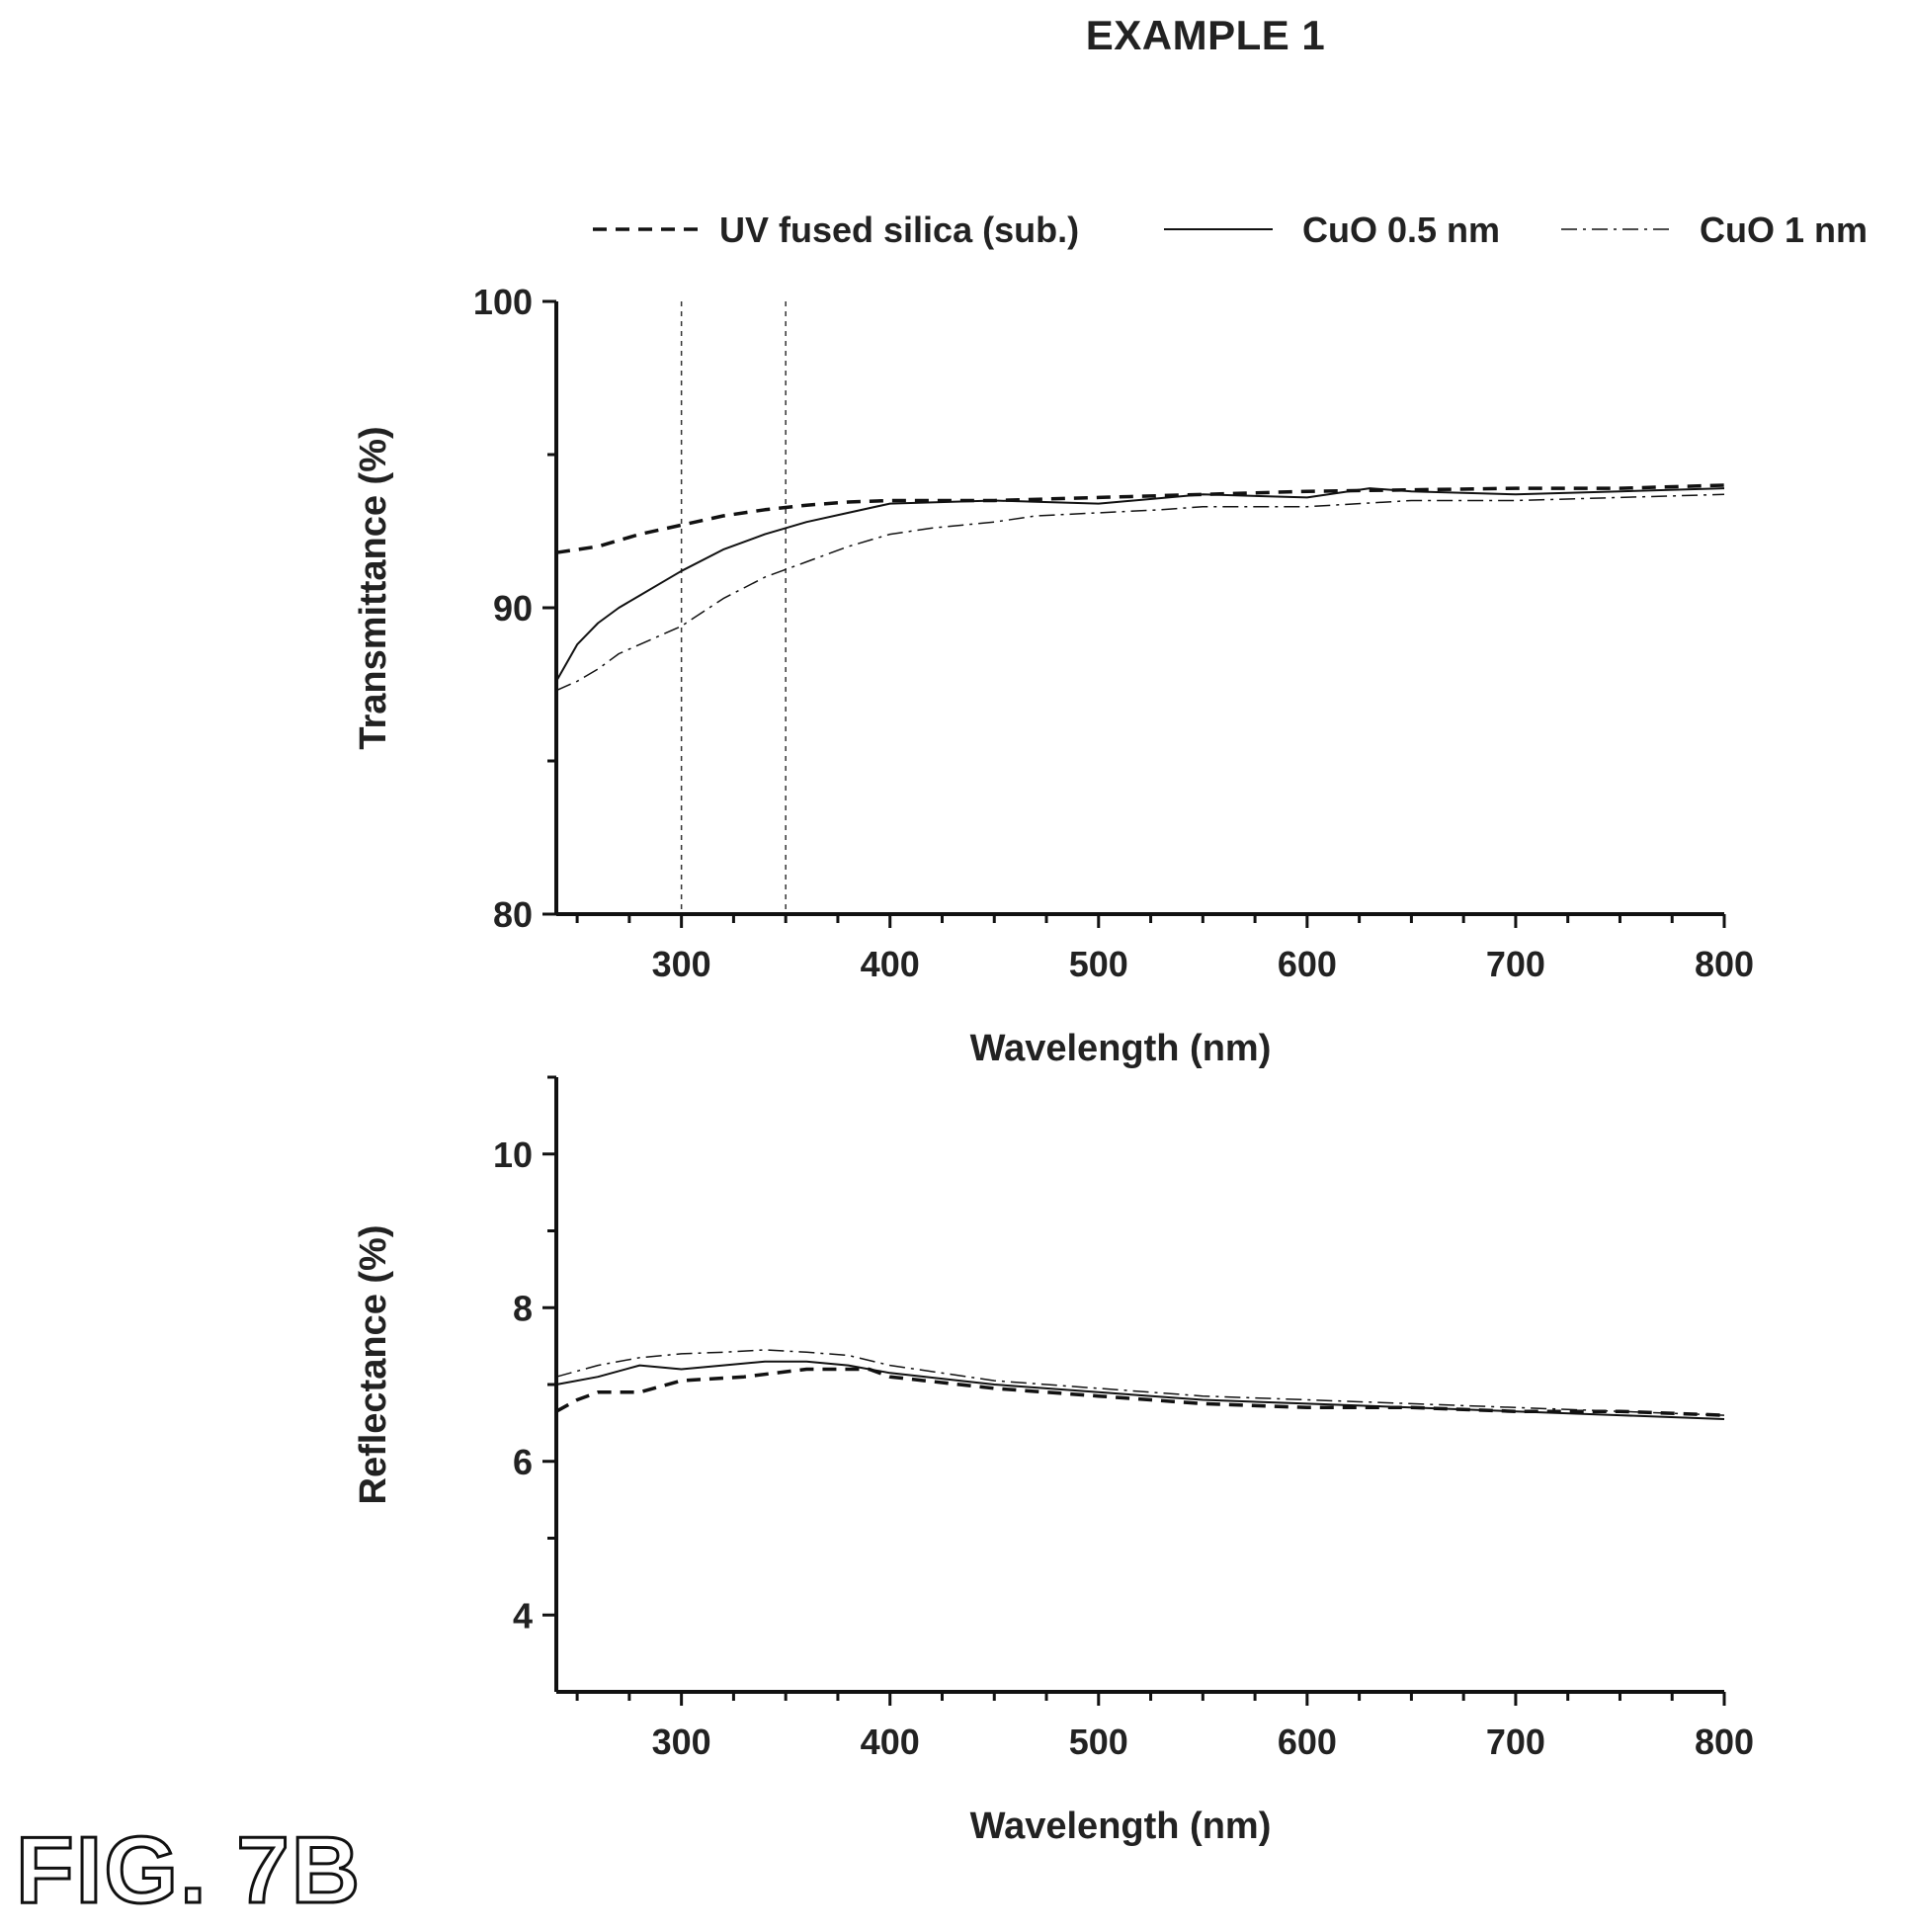 This screenshot has height=1932, width=1911. What do you see at coordinates (523, 1615) in the screenshot?
I see `y-tick-label: 4` at bounding box center [523, 1615].